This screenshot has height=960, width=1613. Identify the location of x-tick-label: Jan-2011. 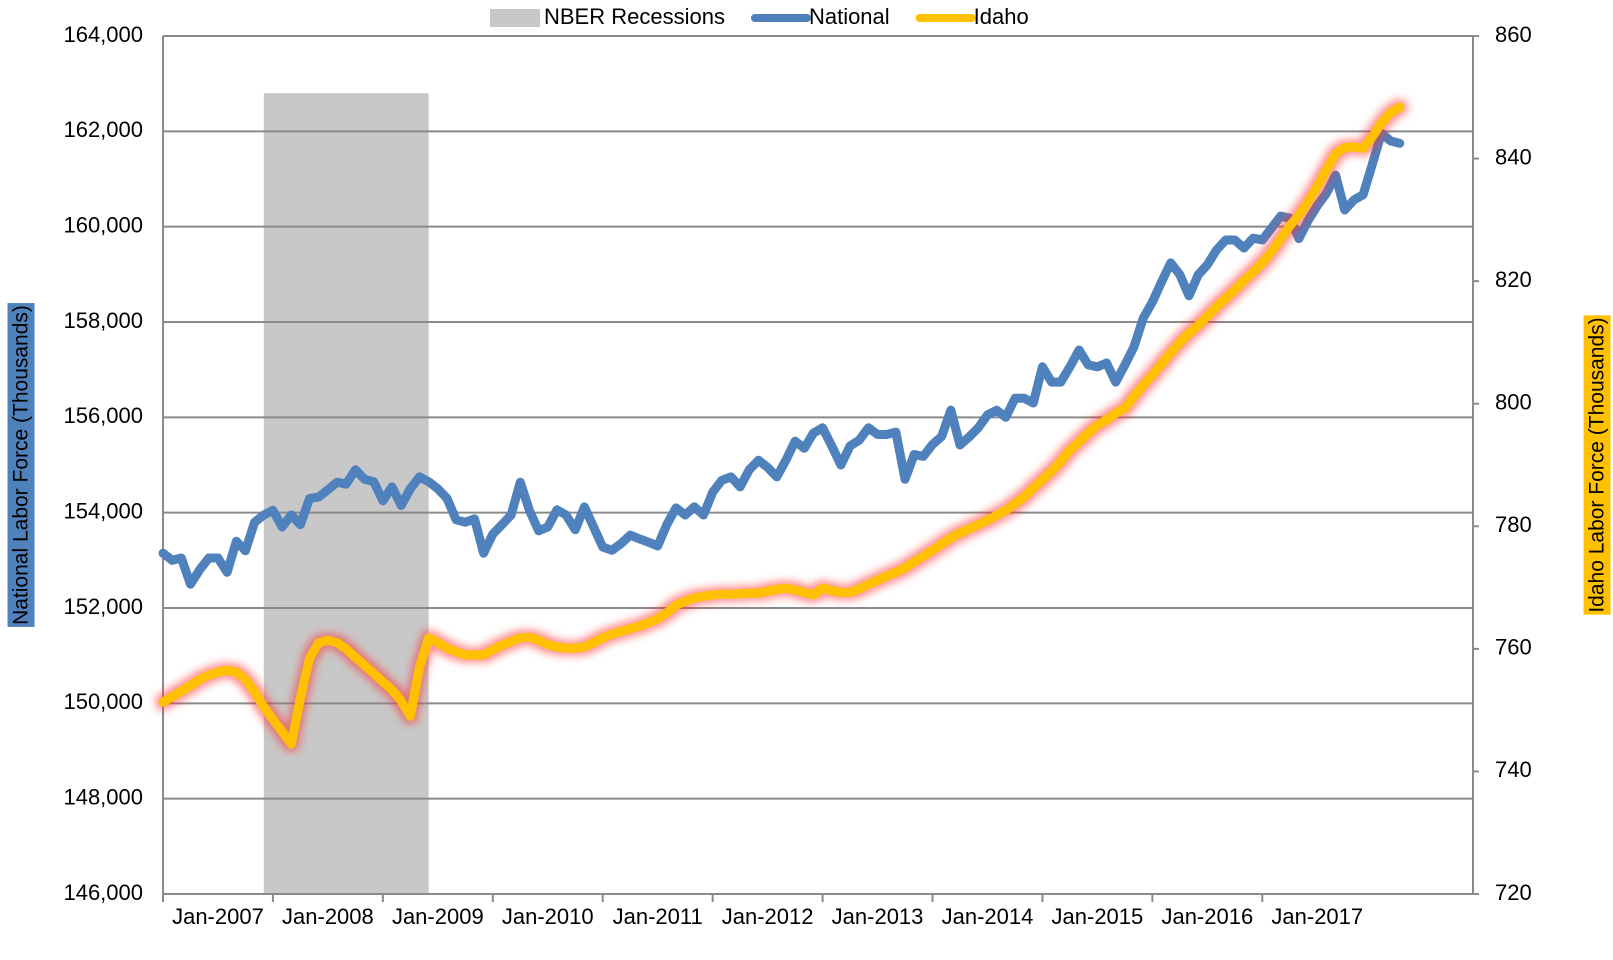
(658, 916).